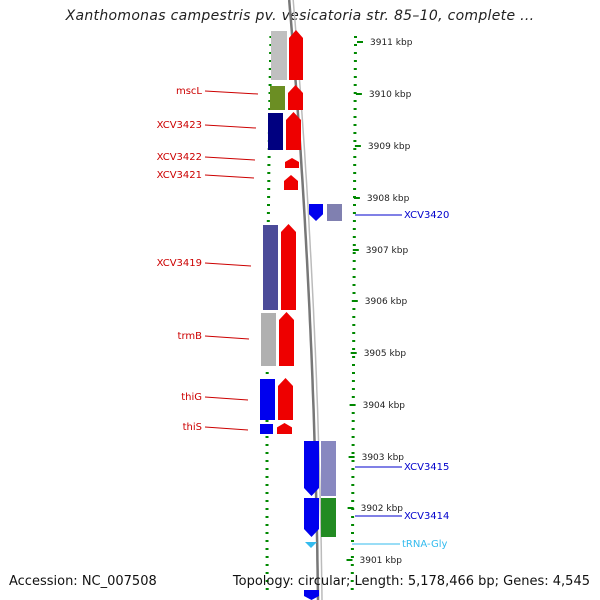  What do you see at coordinates (387, 251) in the screenshot?
I see `scale-label: 3907 kbp` at bounding box center [387, 251].